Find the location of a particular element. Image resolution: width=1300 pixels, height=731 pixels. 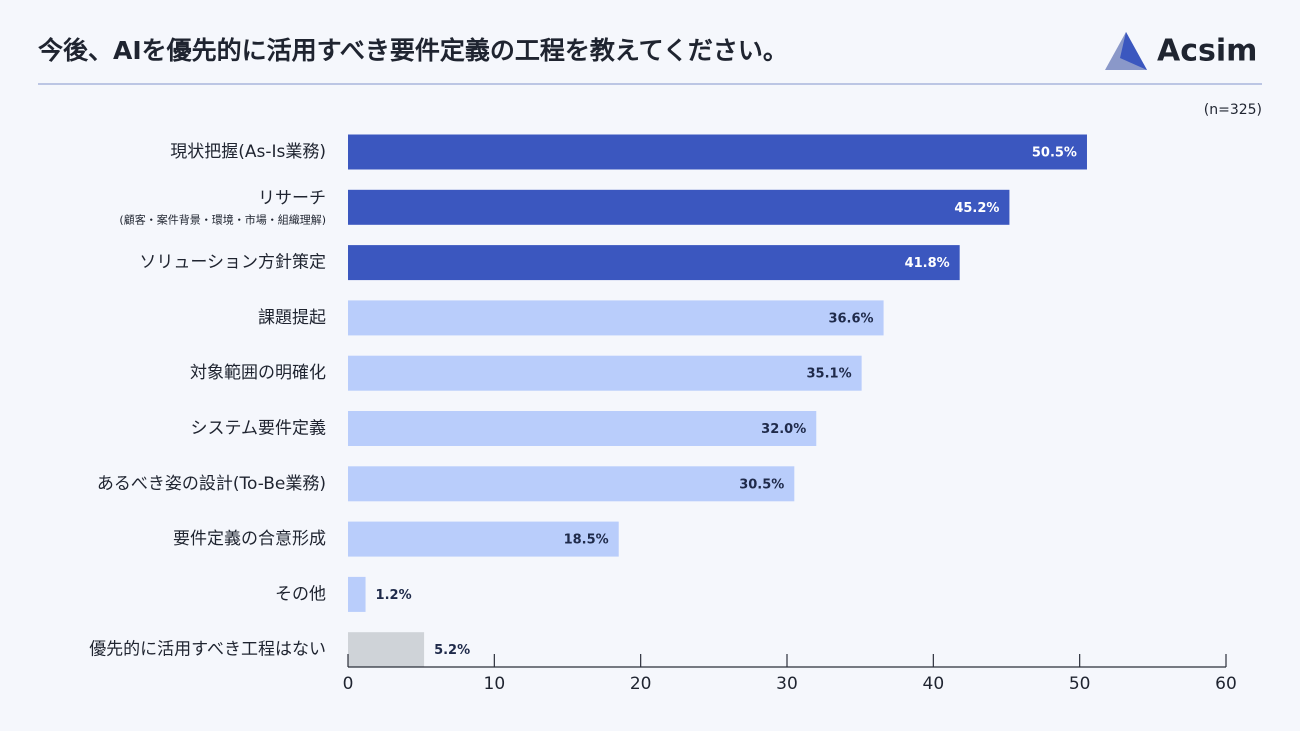

value-label: 5.2% is located at coordinates (452, 650).